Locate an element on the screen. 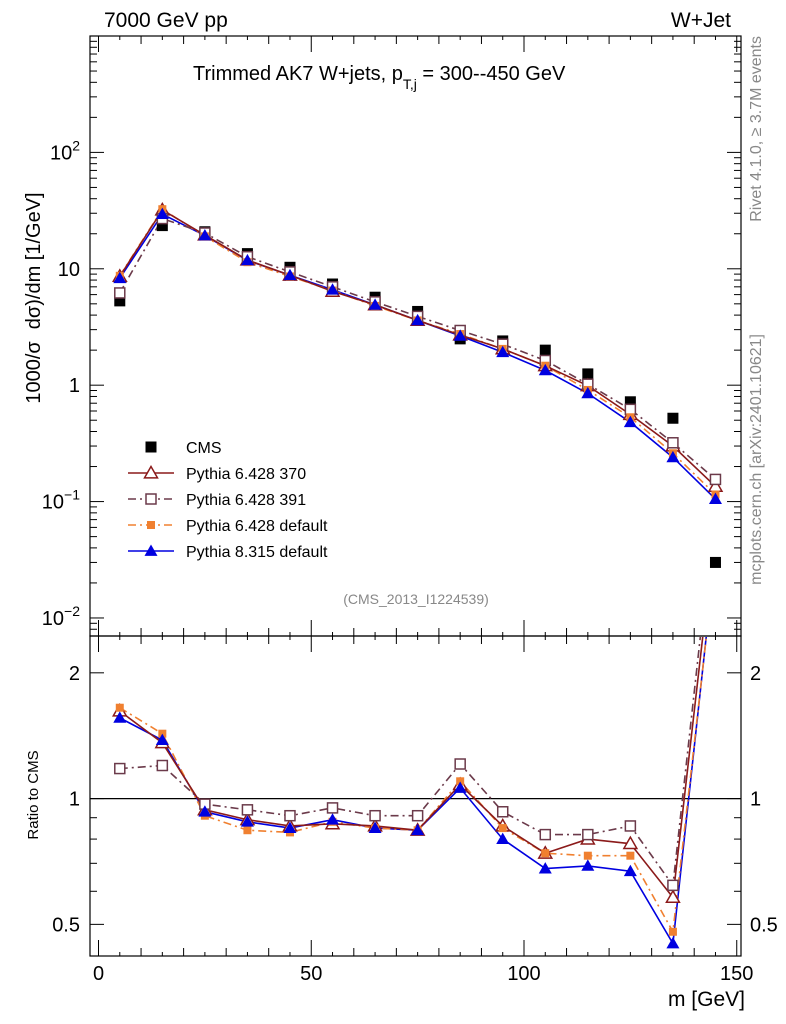  ratio-y-label: Ratio to CMS is located at coordinates (33, 794).